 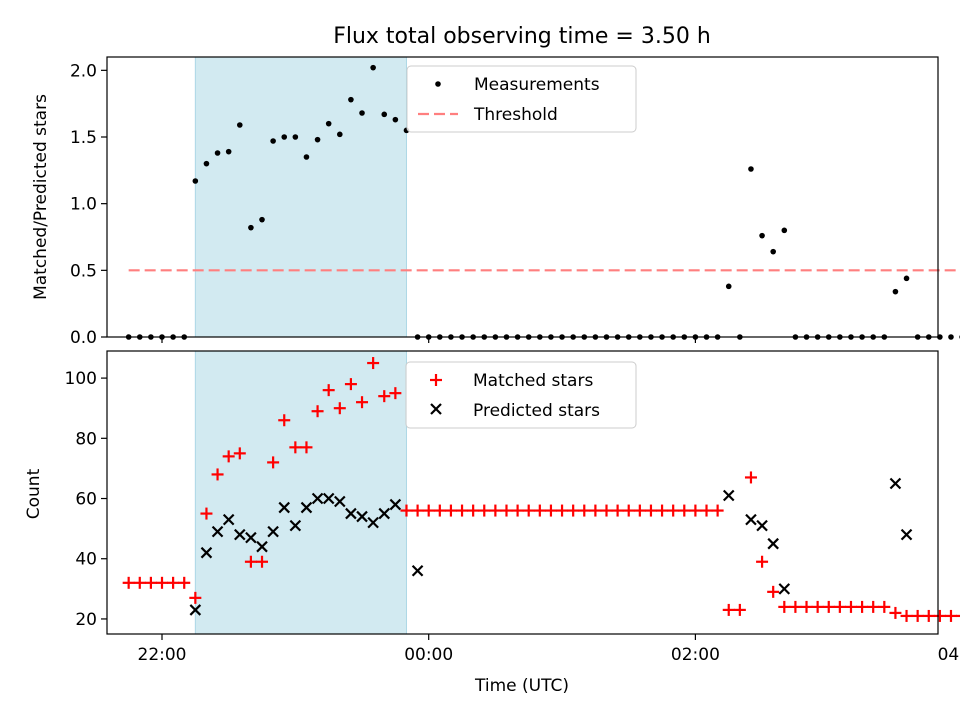 What do you see at coordinates (41, 197) in the screenshot?
I see `top-y-axis-label: Matched/Predicted stars` at bounding box center [41, 197].